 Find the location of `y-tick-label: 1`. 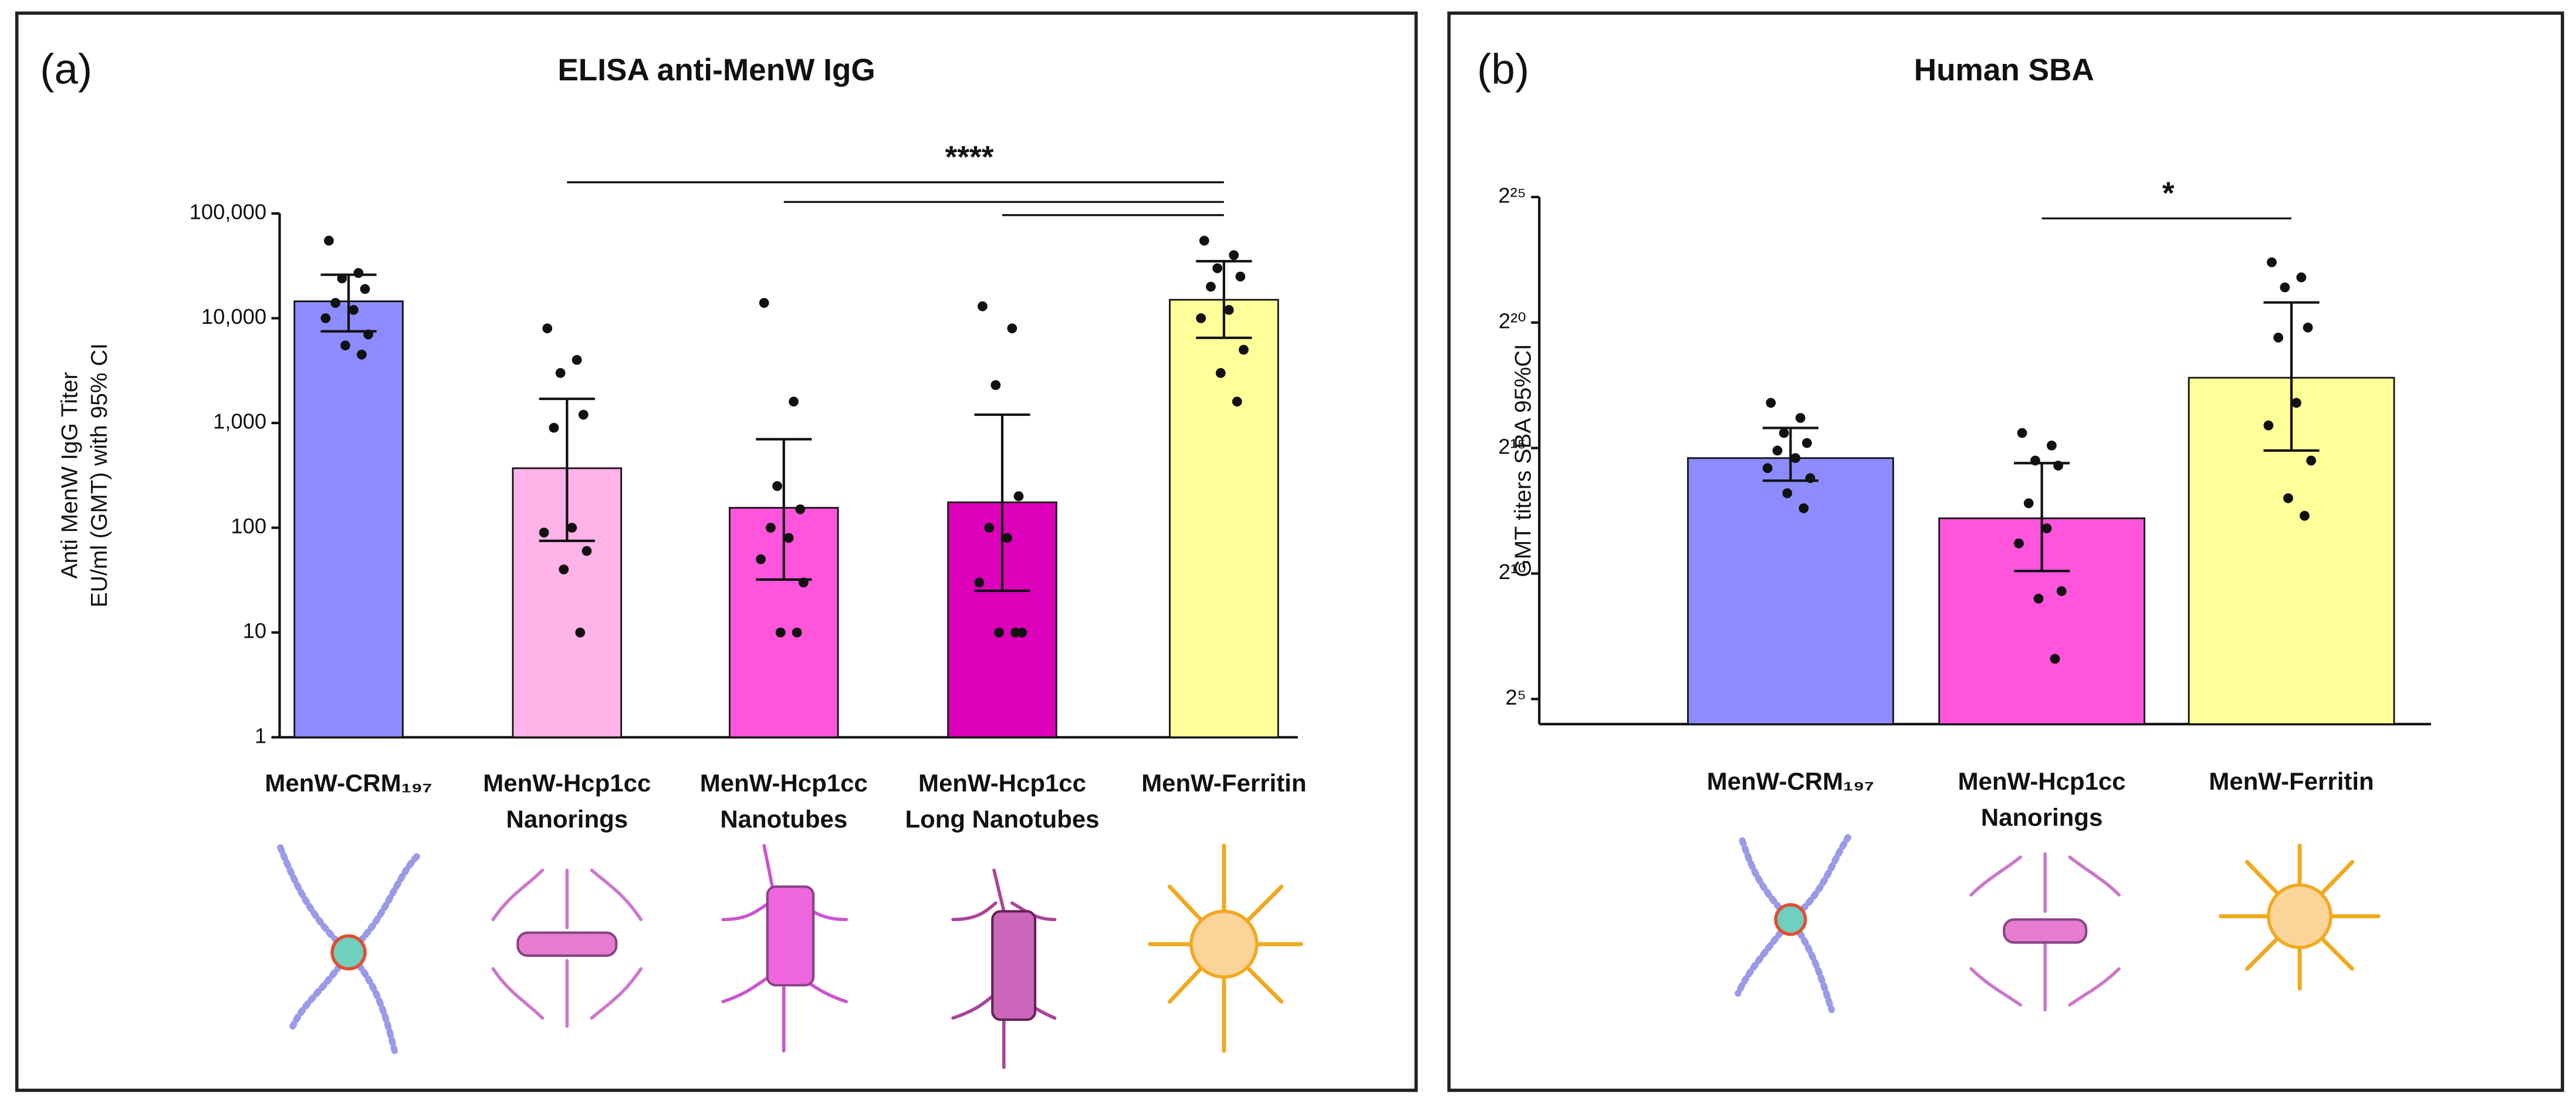

y-tick-label: 1 is located at coordinates (260, 735).